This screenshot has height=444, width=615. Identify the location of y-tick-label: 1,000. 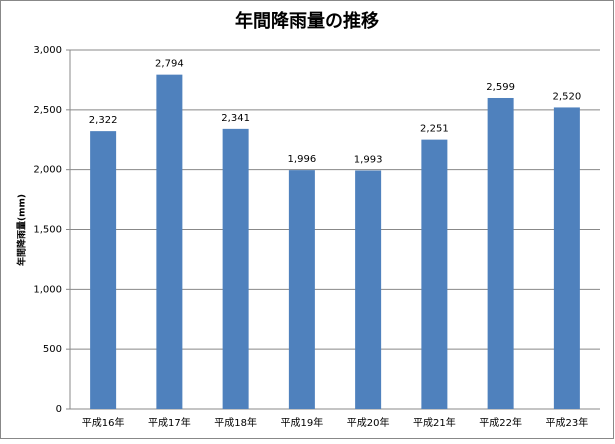
(47, 289).